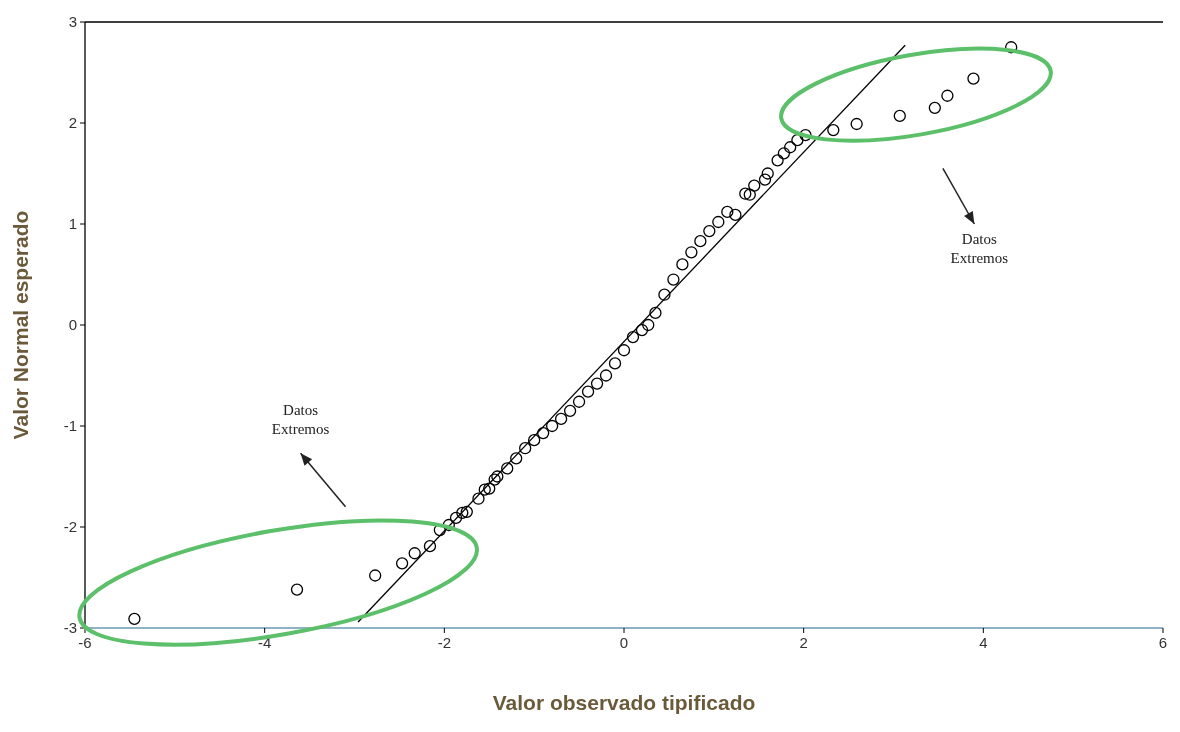 This screenshot has height=732, width=1180. What do you see at coordinates (20, 325) in the screenshot?
I see `y-axis-title: Valor Normal esperado` at bounding box center [20, 325].